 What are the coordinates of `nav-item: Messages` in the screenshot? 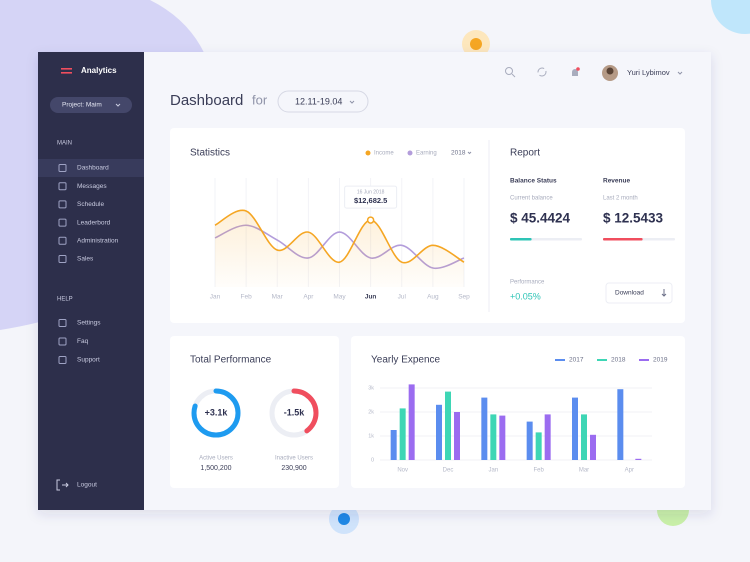 It's located at (92, 186).